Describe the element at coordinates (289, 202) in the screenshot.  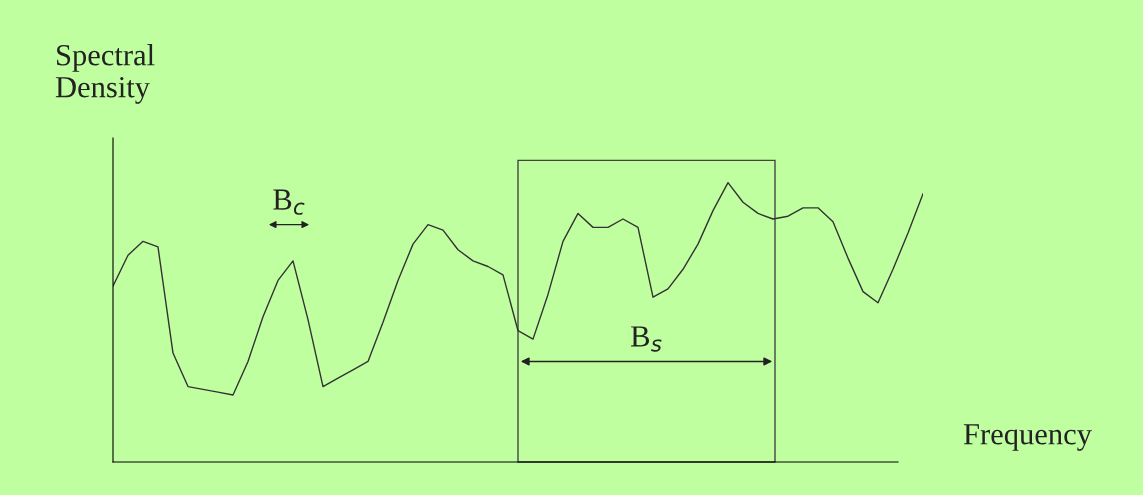
I see `annotation: B$_{c}$` at that location.